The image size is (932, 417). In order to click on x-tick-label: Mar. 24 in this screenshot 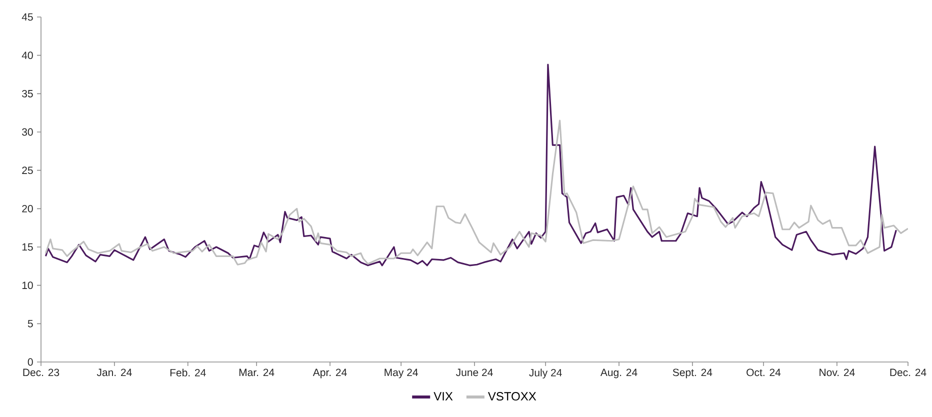, I will do `click(256, 372)`.